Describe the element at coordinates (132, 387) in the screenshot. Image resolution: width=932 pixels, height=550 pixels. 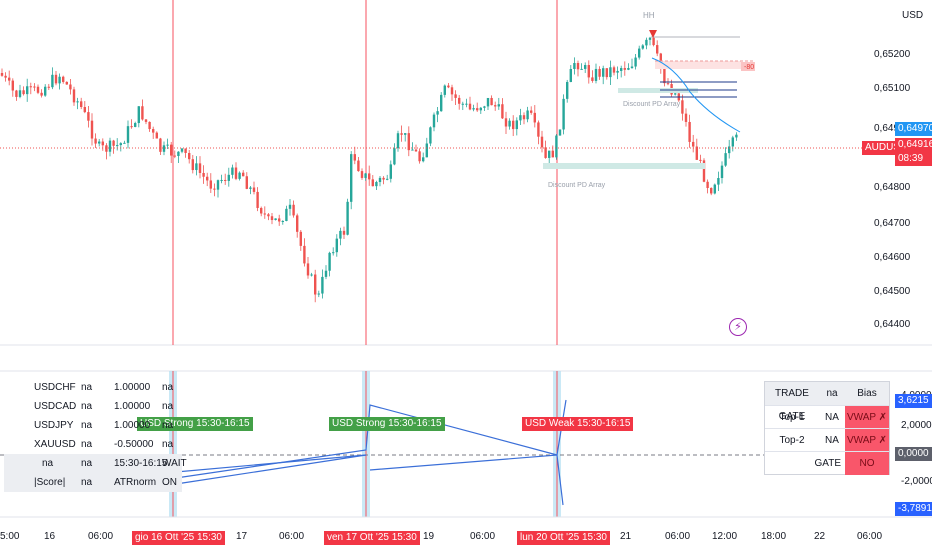
I see `pairs-table-cell: 1.00000` at that location.